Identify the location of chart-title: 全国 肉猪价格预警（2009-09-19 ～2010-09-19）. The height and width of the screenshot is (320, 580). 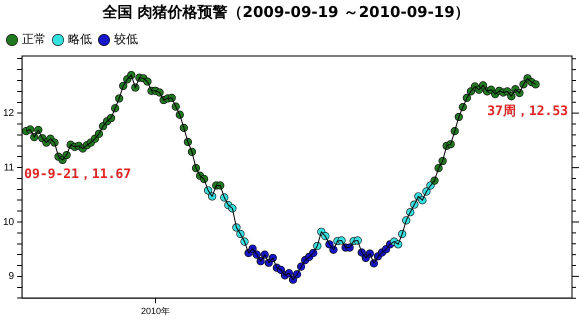
(285, 11).